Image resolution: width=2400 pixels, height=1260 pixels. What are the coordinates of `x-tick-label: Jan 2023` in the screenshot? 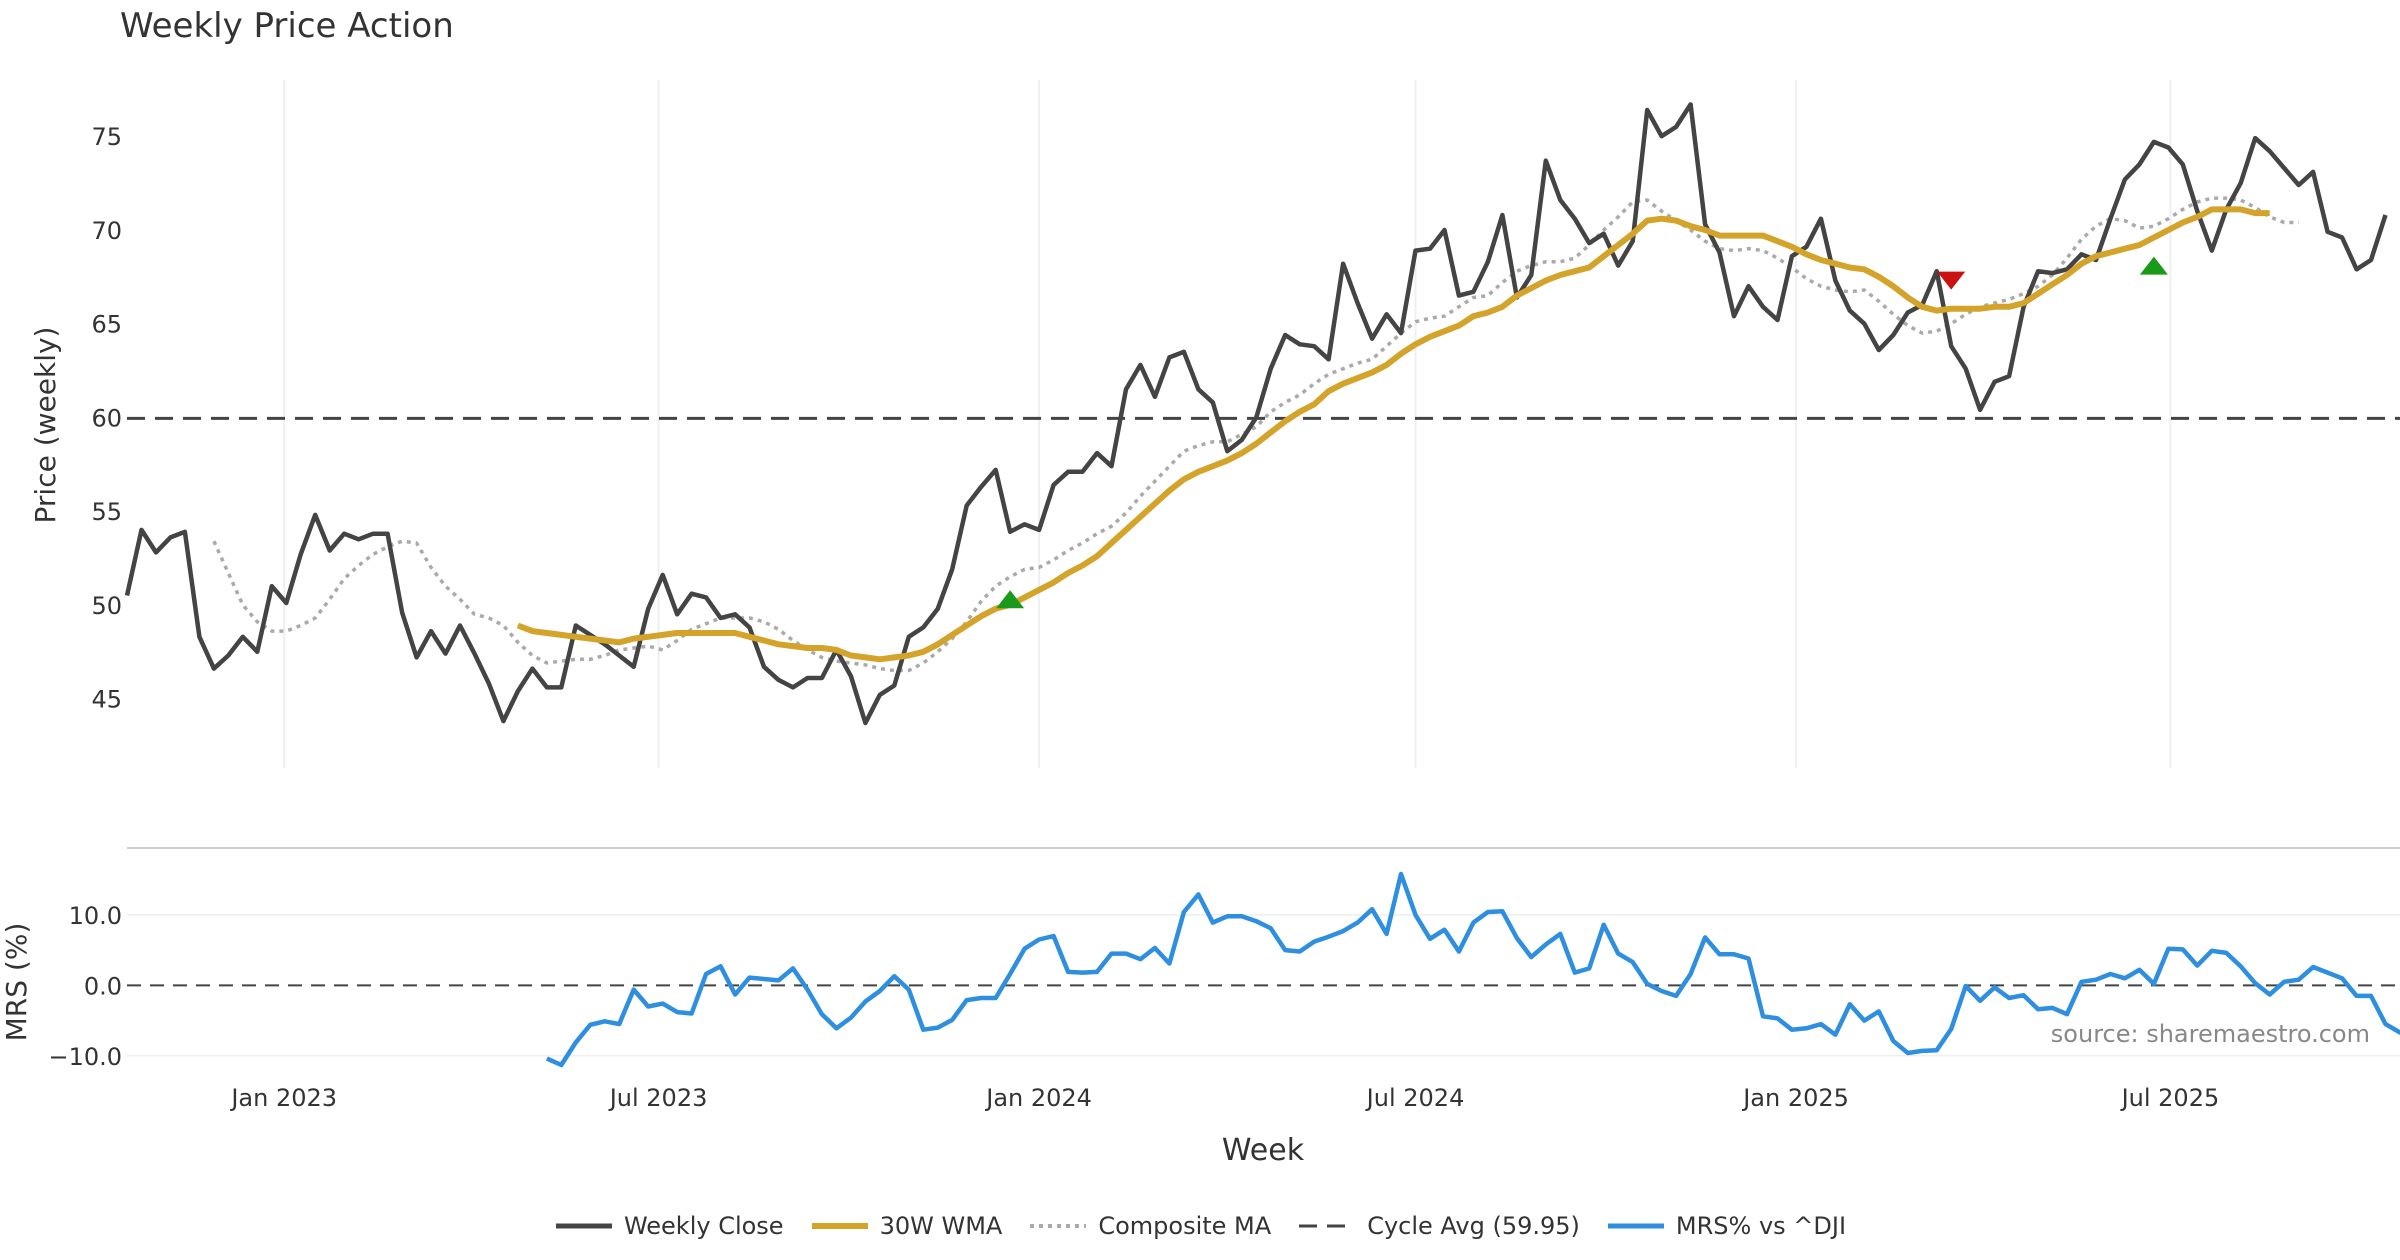 It's located at (283, 1098).